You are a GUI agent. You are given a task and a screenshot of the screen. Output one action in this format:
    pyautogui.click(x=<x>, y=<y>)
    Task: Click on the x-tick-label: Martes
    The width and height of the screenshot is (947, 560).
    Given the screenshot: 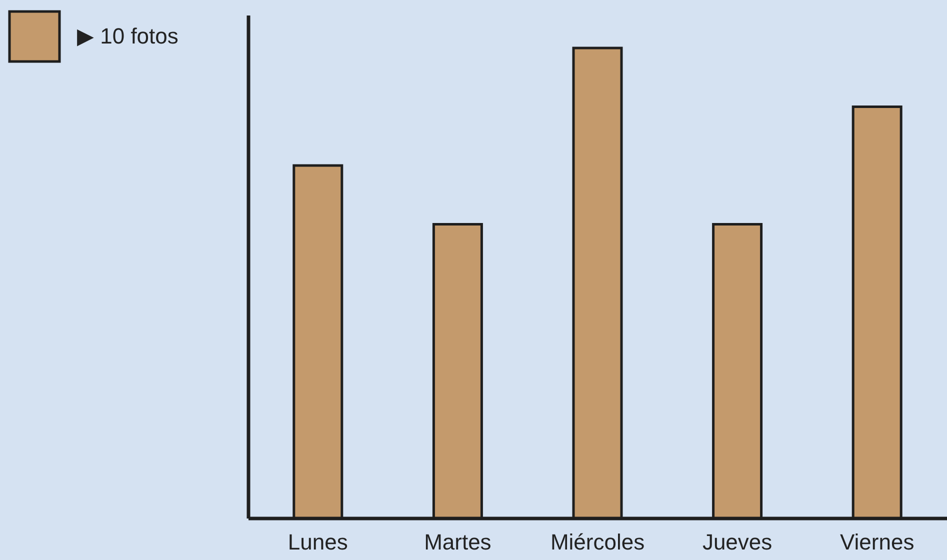 What is the action you would take?
    pyautogui.click(x=458, y=542)
    